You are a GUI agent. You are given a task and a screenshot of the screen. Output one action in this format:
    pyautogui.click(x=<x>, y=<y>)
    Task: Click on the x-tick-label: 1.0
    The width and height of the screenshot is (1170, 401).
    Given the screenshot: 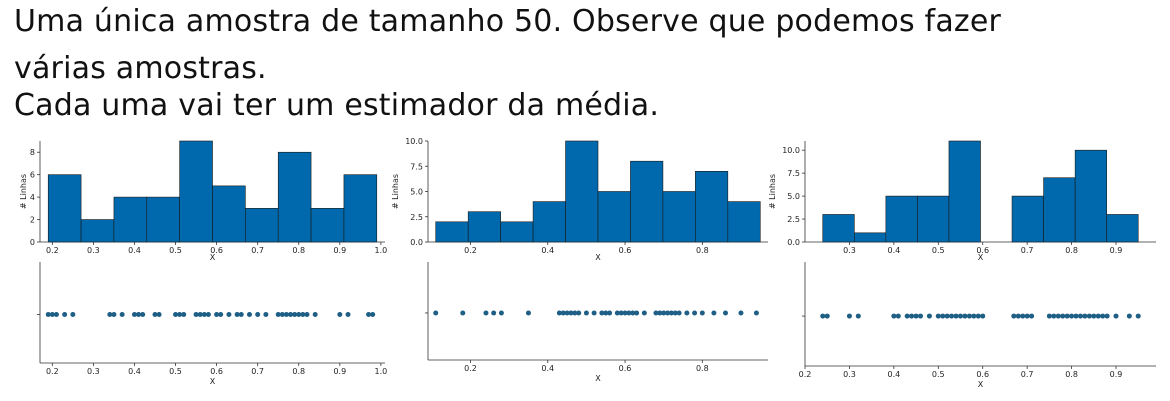 What is the action you would take?
    pyautogui.click(x=381, y=250)
    